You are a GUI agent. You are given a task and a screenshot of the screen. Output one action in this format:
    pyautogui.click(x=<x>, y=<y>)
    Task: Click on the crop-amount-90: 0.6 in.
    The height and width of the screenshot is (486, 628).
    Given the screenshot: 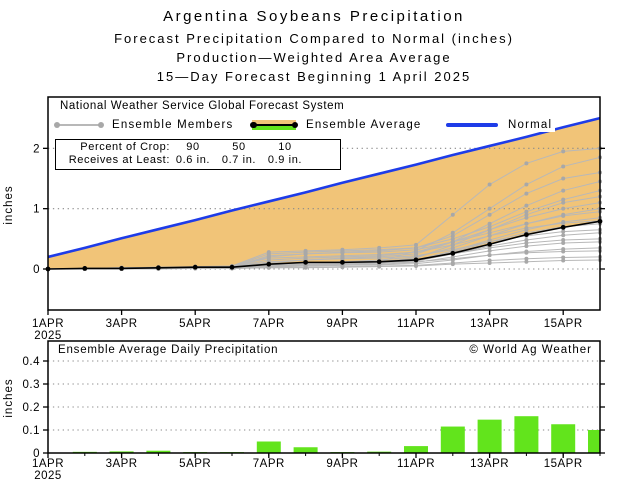 What is the action you would take?
    pyautogui.click(x=193, y=160)
    